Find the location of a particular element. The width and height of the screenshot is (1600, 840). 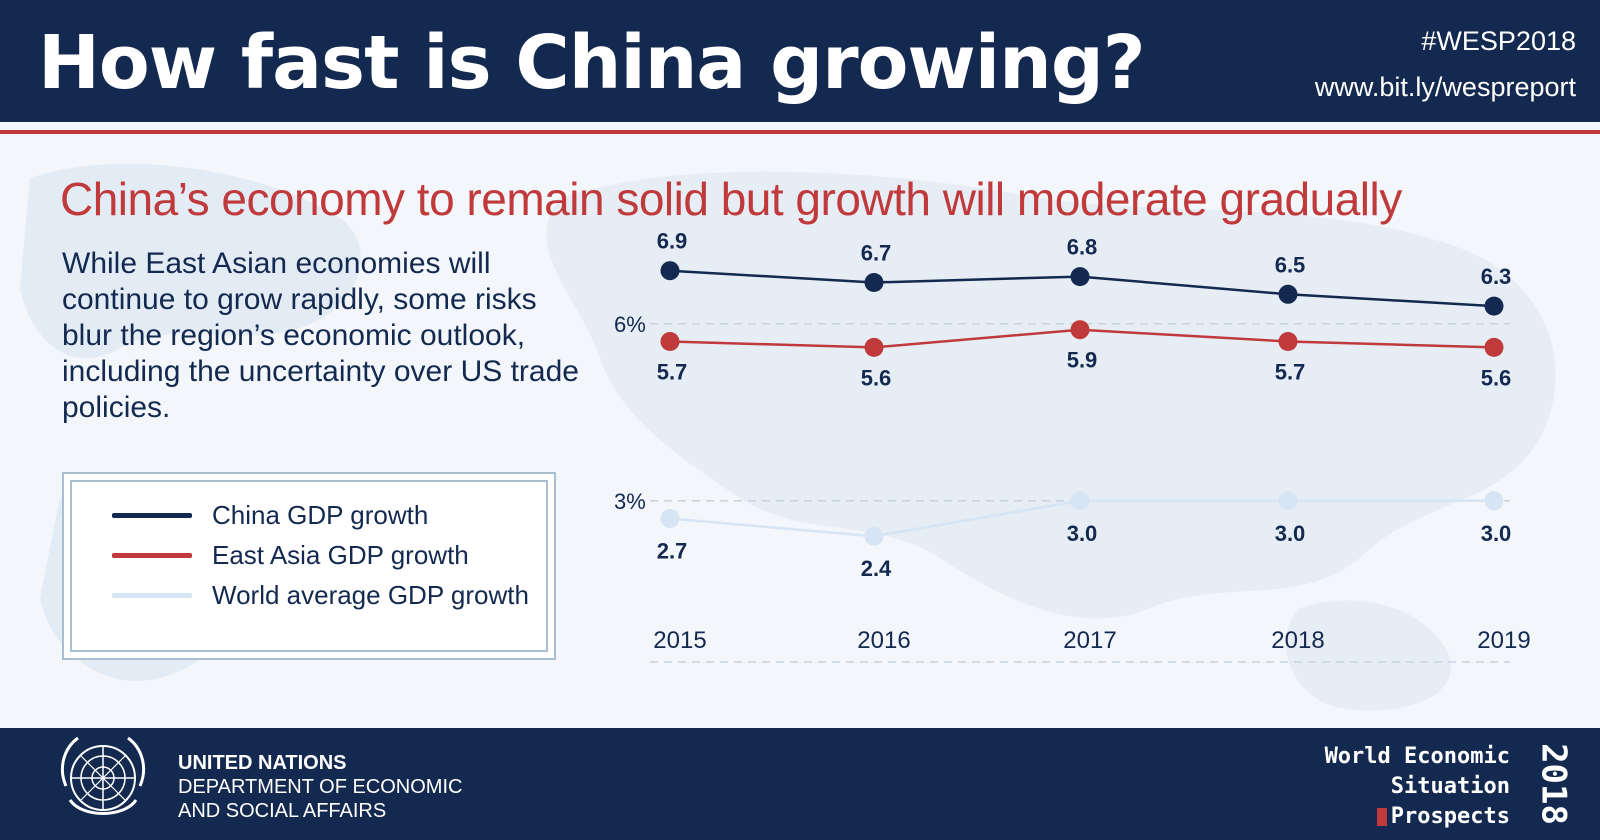

x-tick-2016: 2016 is located at coordinates (883, 640).